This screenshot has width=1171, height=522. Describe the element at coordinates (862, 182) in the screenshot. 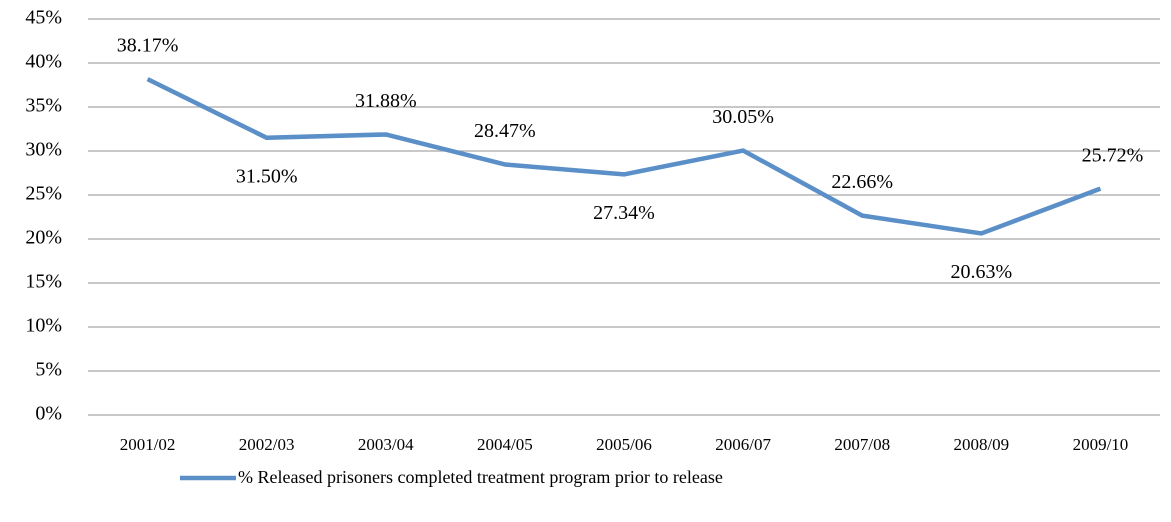

I see `data-label: 22.66%` at that location.